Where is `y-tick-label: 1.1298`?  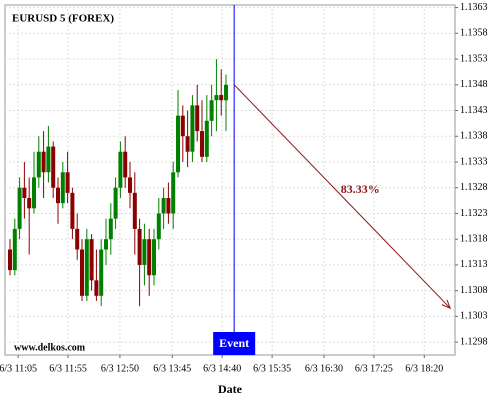 y-tick-label: 1.1298 is located at coordinates (474, 341).